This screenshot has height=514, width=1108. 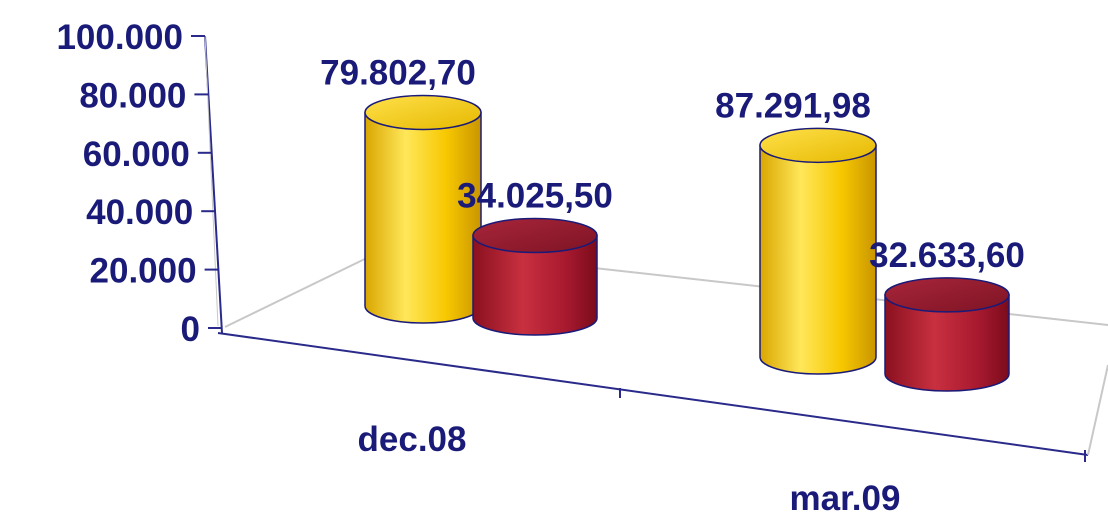 What do you see at coordinates (190, 329) in the screenshot?
I see `y-tick-label: 0` at bounding box center [190, 329].